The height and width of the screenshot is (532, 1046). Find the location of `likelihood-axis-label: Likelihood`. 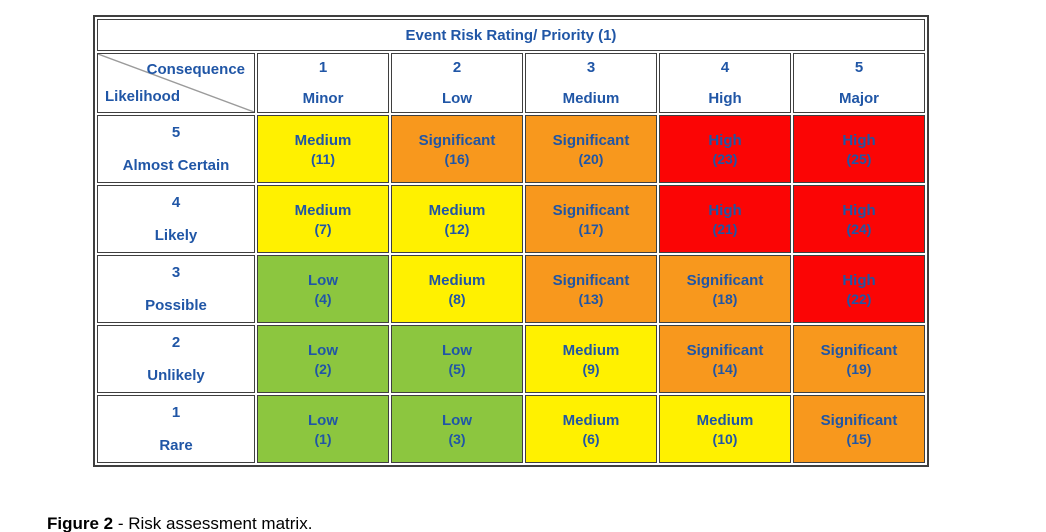

likelihood-axis-label: Likelihood is located at coordinates (142, 96).